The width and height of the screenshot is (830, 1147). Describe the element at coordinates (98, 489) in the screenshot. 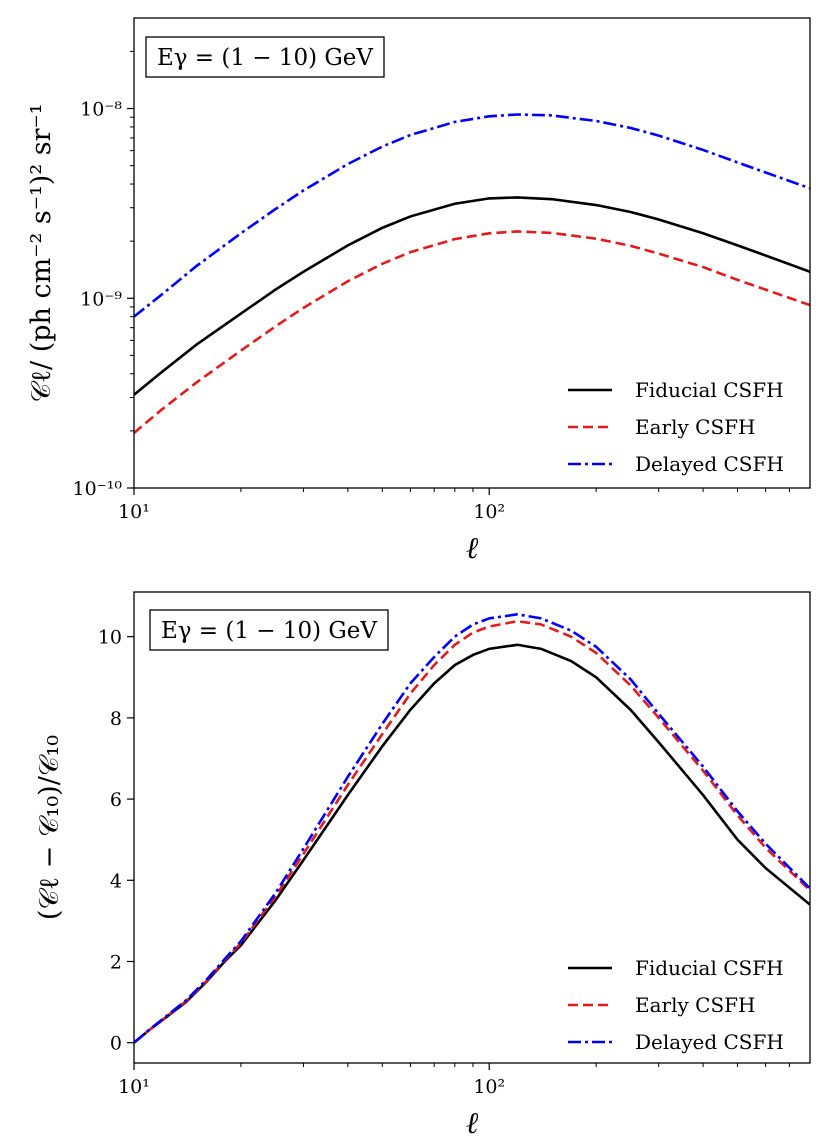

I see `y-tick-label: 10⁻¹⁰` at that location.